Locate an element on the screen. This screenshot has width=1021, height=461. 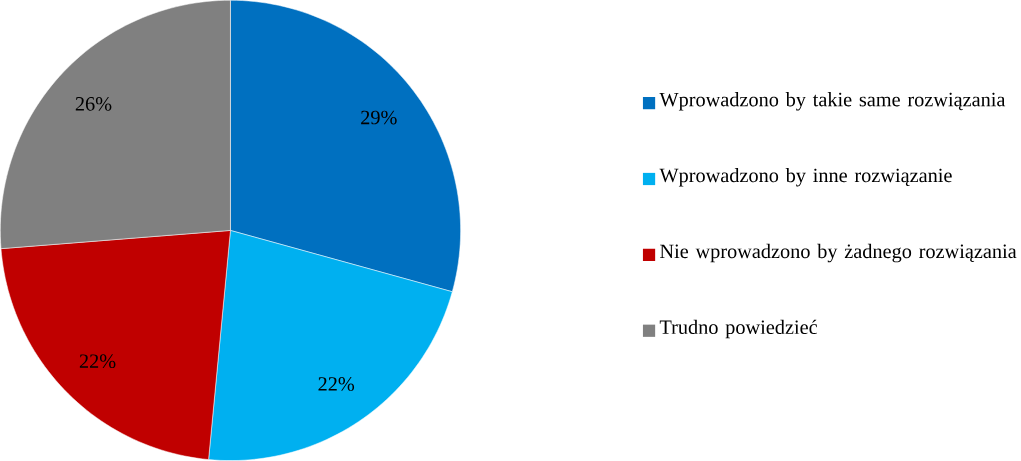
legend-label: Wprowadzono by takie same rozwiązania is located at coordinates (832, 101).